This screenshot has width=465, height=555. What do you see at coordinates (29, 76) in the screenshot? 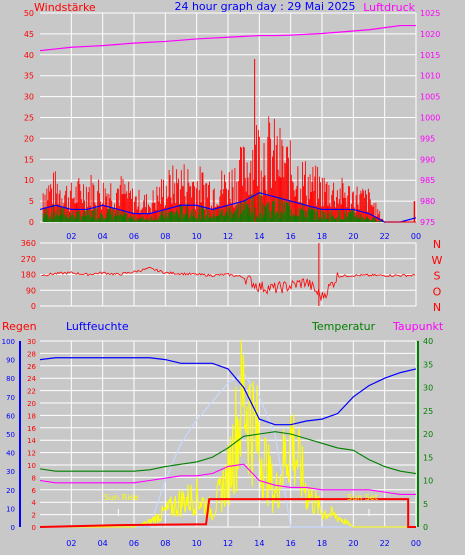
I see `wind-tick-label: 35` at bounding box center [29, 76].